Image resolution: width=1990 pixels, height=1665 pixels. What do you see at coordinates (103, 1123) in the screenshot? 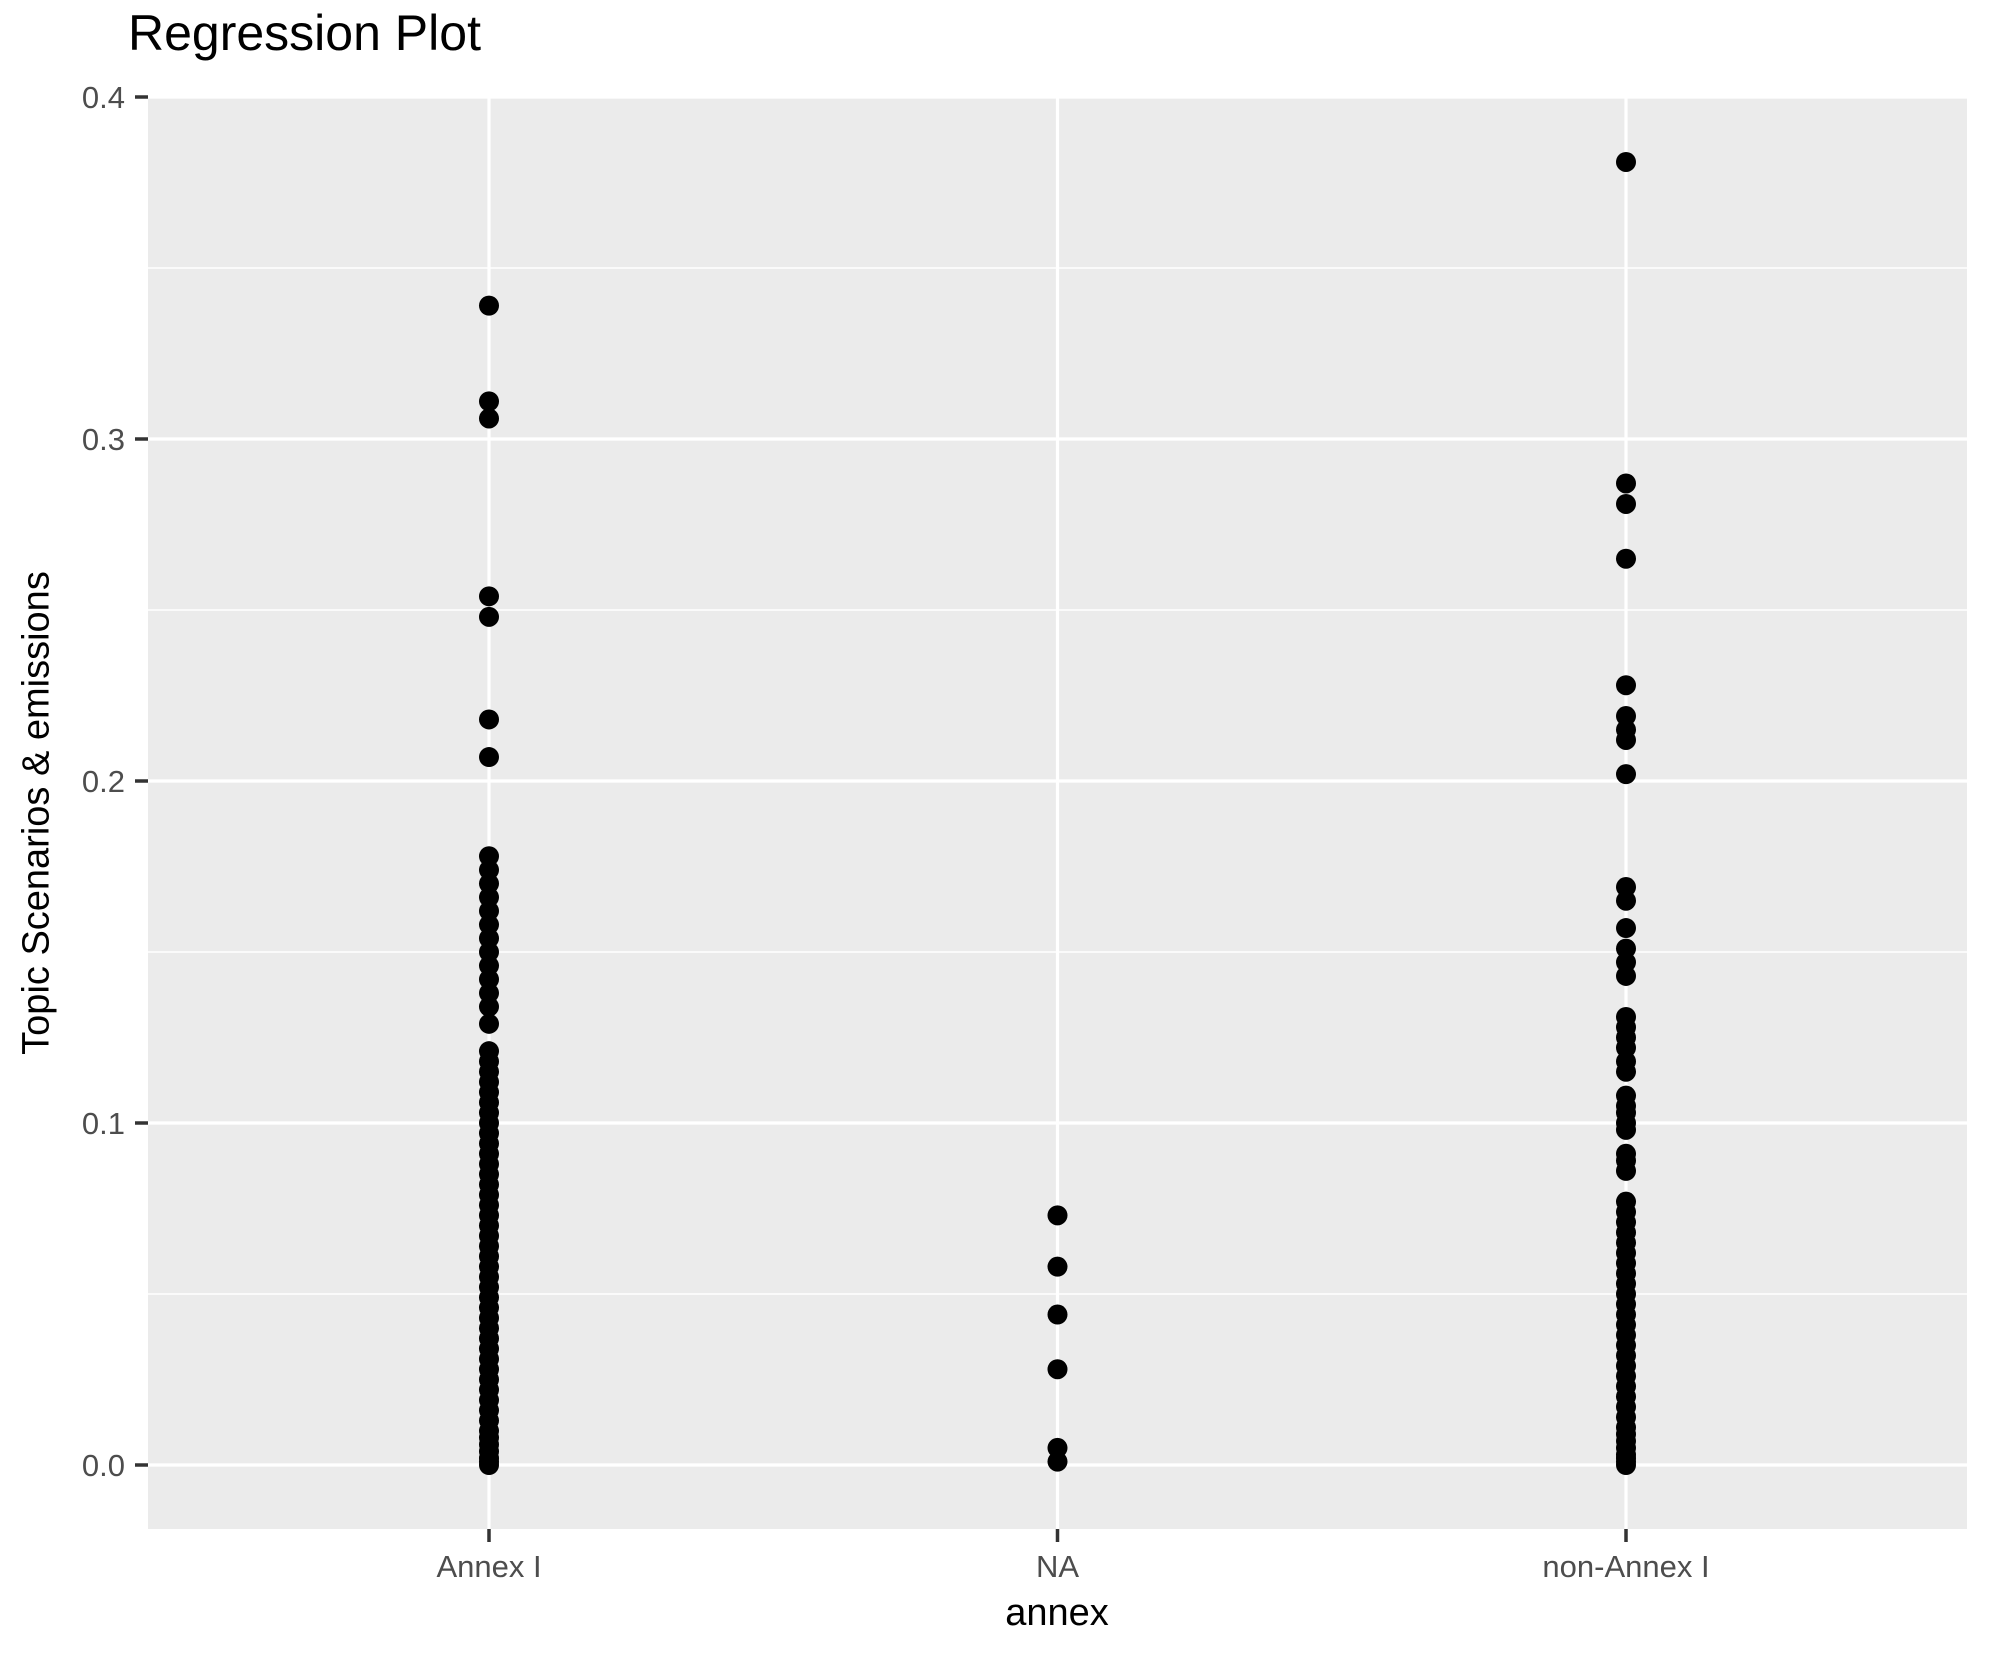
I see `y-tick-label: 0.1` at bounding box center [103, 1123].